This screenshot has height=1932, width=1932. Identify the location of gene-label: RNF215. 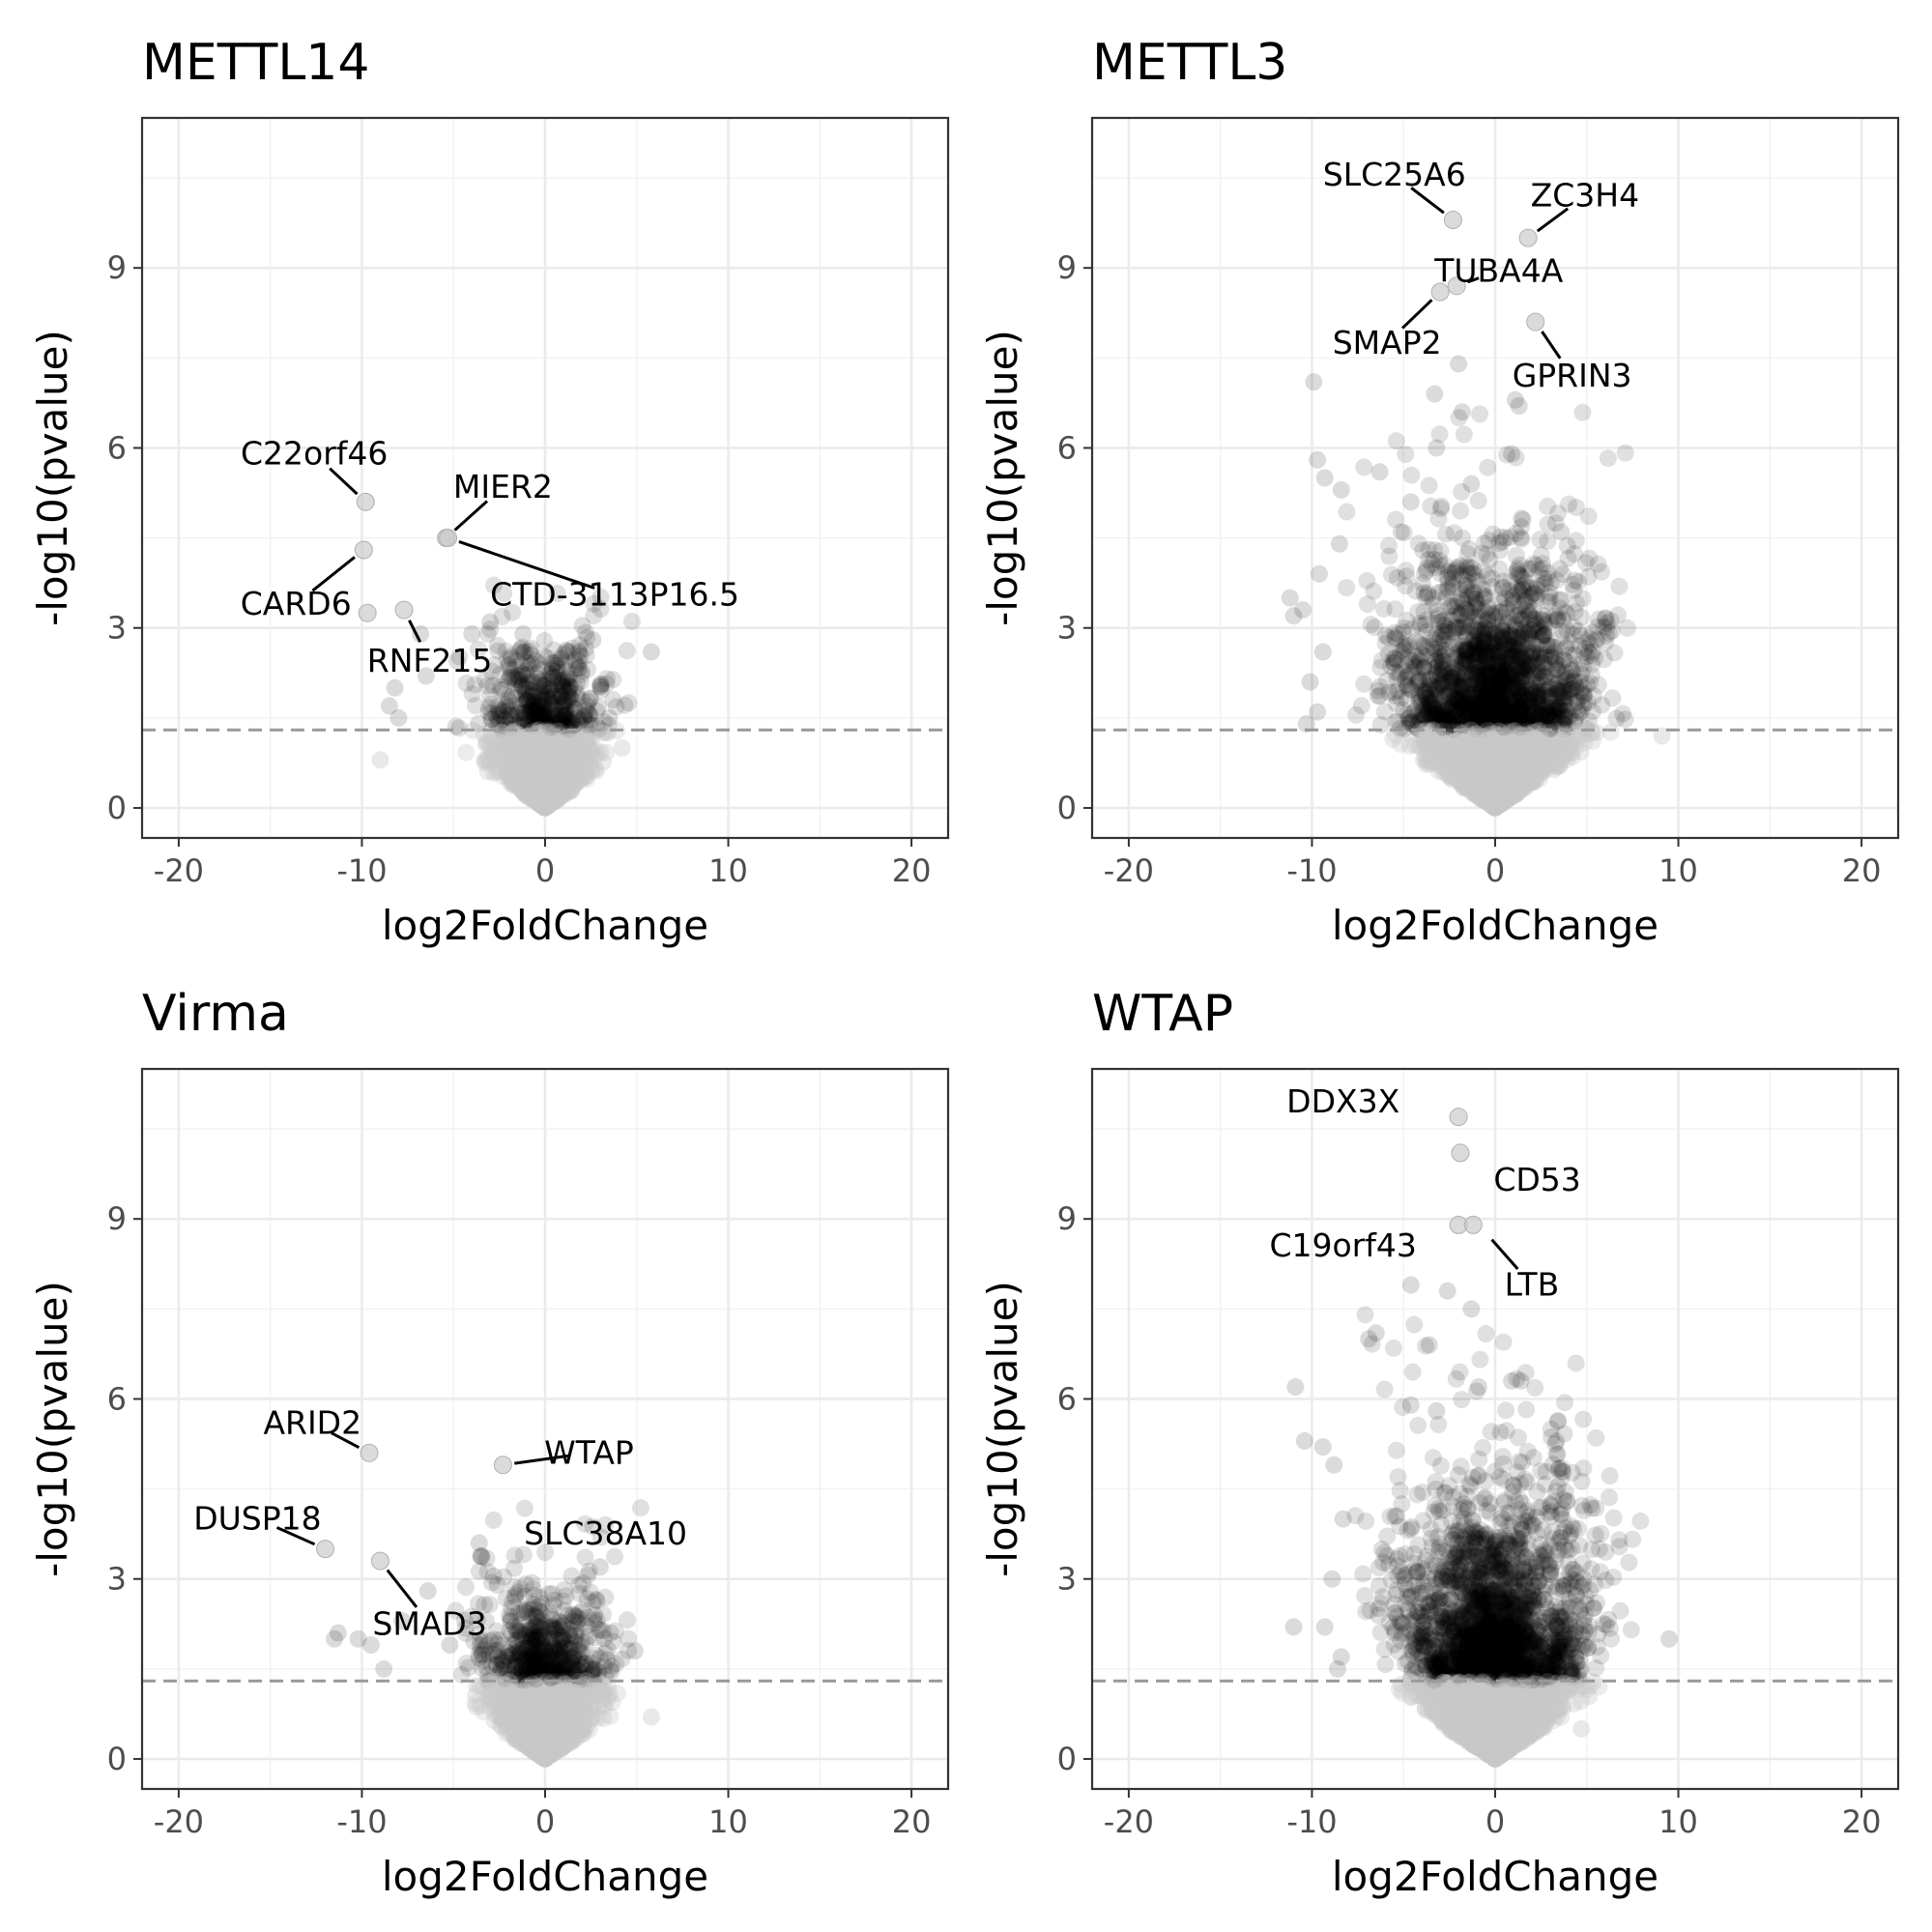
(430, 660).